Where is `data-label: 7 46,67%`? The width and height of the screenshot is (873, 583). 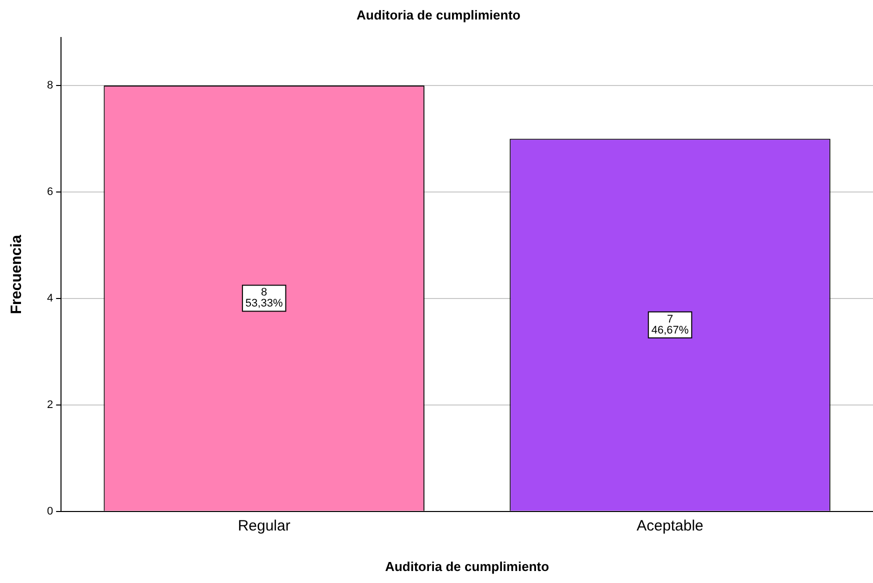
data-label: 7 46,67% is located at coordinates (670, 324).